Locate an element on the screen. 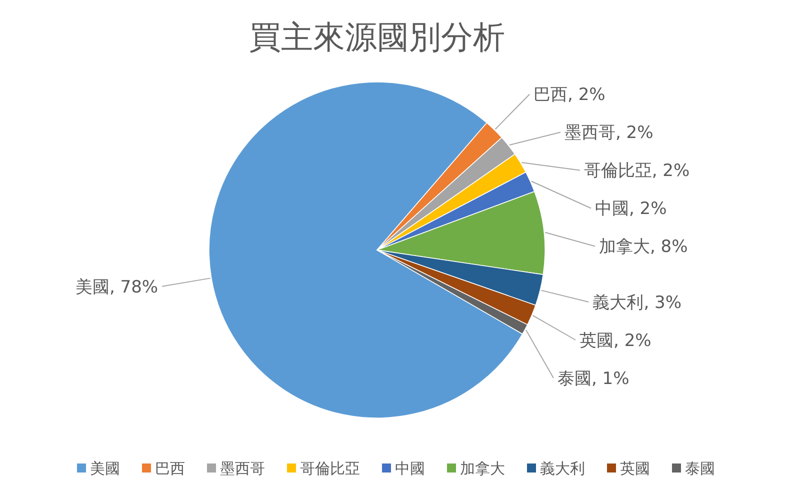 This screenshot has height=483, width=792. legend-label: 哥倫比亞 is located at coordinates (330, 469).